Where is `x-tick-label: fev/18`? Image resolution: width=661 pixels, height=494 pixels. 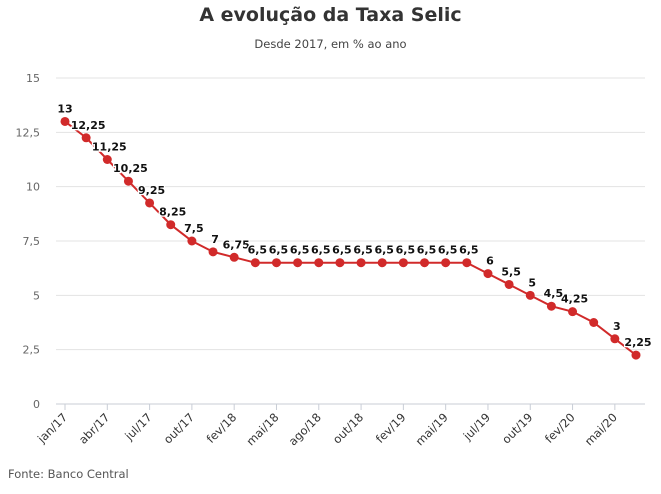
x-tick-label: fev/18 is located at coordinates (222, 428).